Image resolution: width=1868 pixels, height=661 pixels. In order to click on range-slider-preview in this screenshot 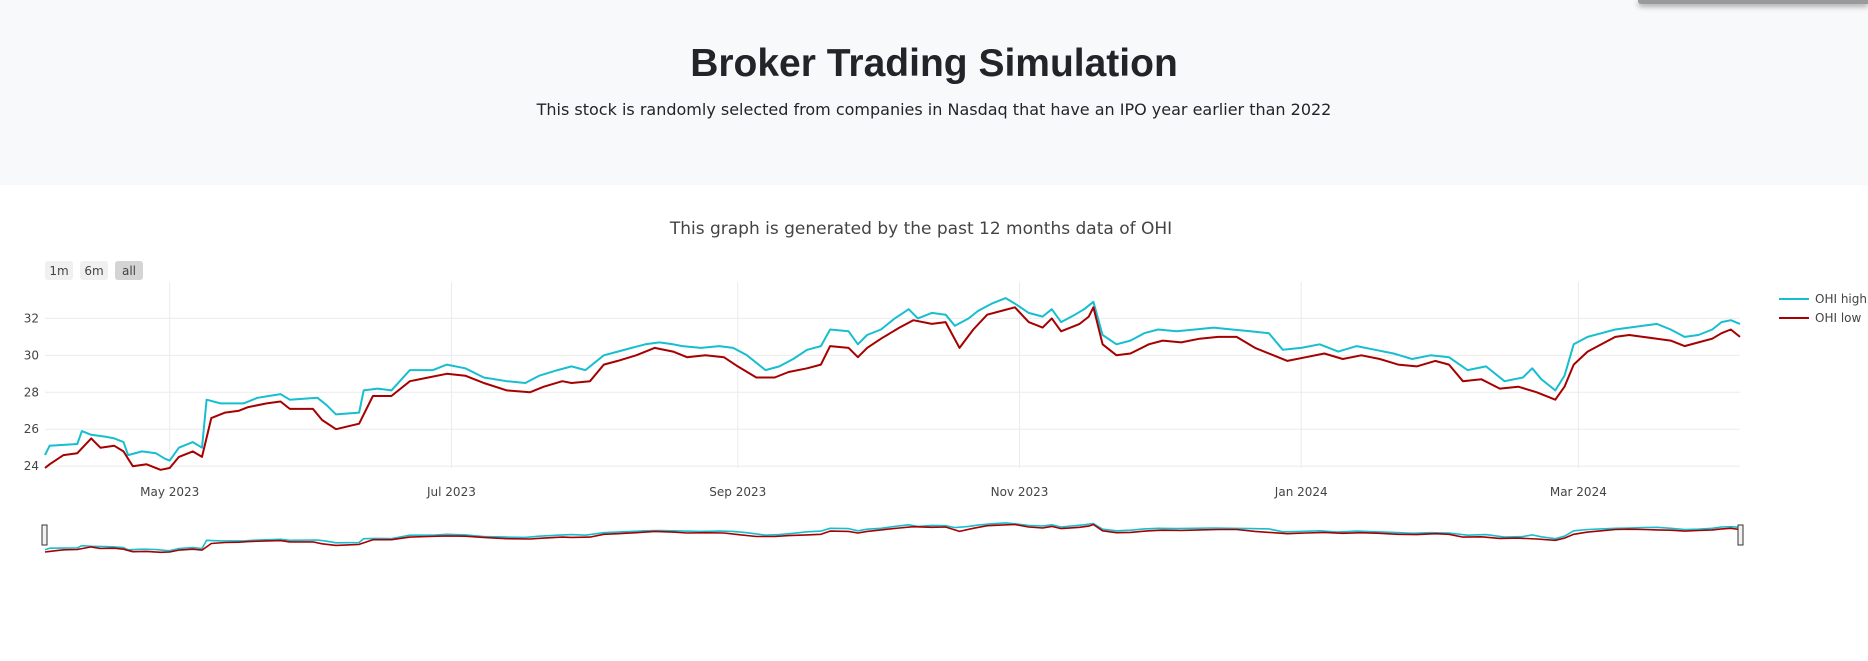, I will do `click(892, 538)`.